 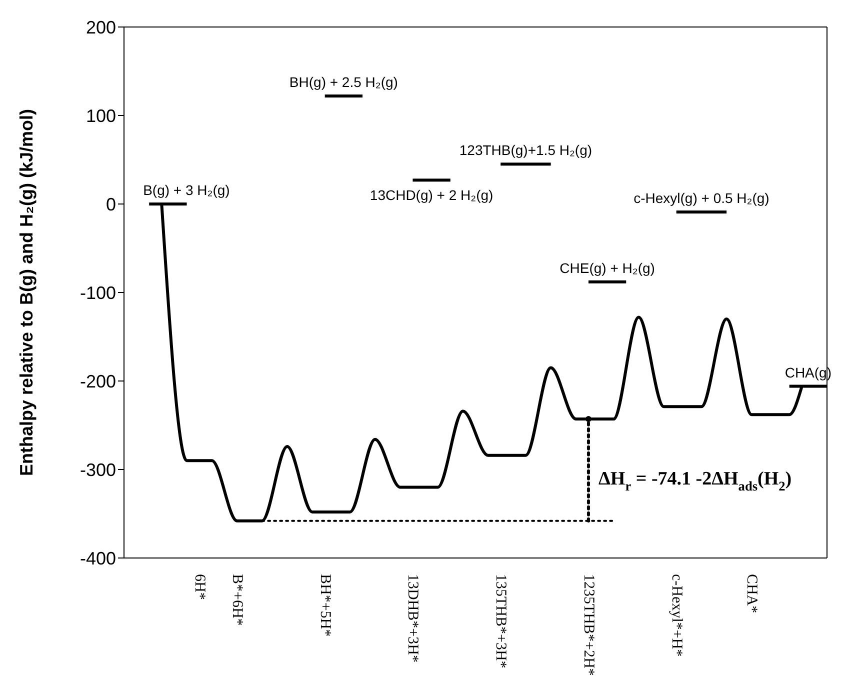 What do you see at coordinates (111, 204) in the screenshot?
I see `y-tick-label: 0` at bounding box center [111, 204].